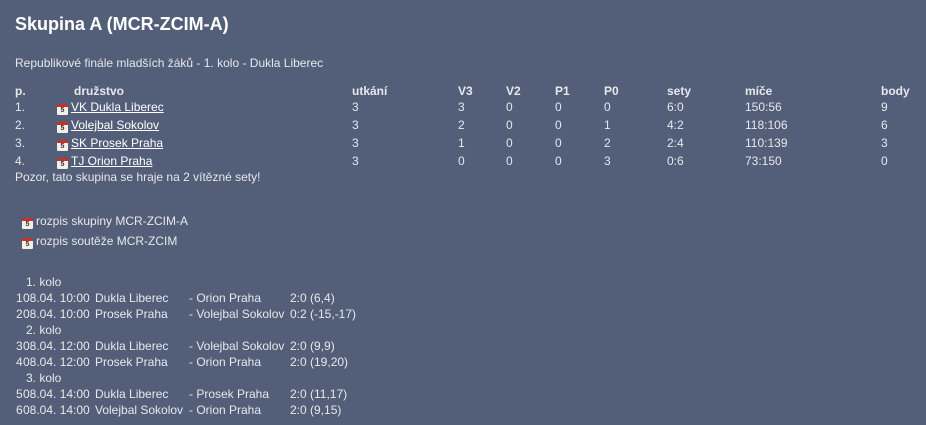 The height and width of the screenshot is (425, 926). Describe the element at coordinates (675, 125) in the screenshot. I see `table-cell: 4:2` at that location.